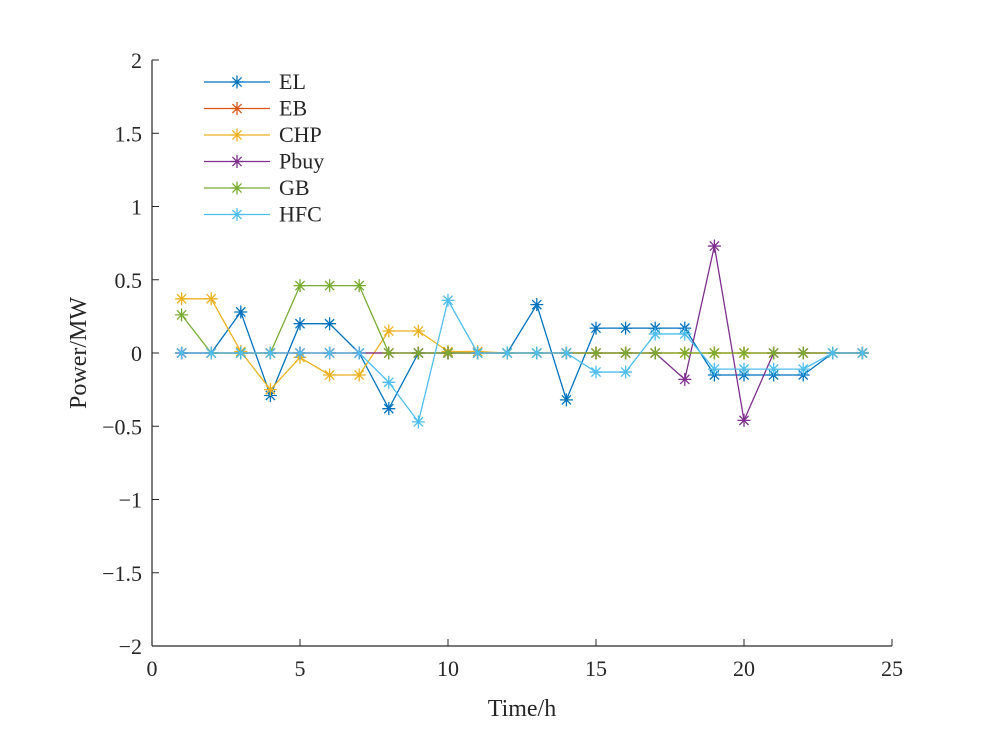 This screenshot has width=984, height=733. I want to click on series-line-chp, so click(522, 344).